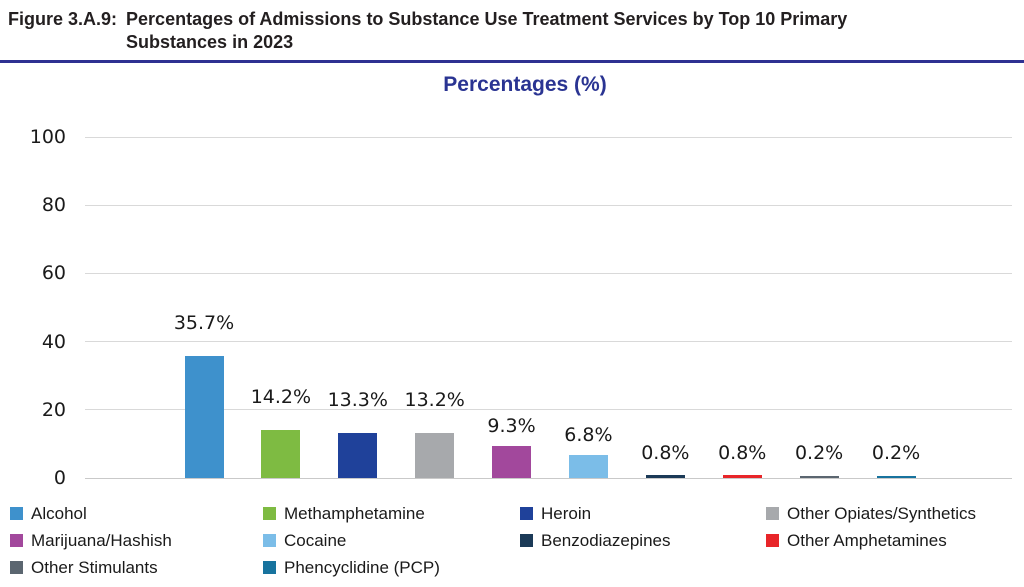  I want to click on legend-label: Other Opiates/Synthetics, so click(881, 513).